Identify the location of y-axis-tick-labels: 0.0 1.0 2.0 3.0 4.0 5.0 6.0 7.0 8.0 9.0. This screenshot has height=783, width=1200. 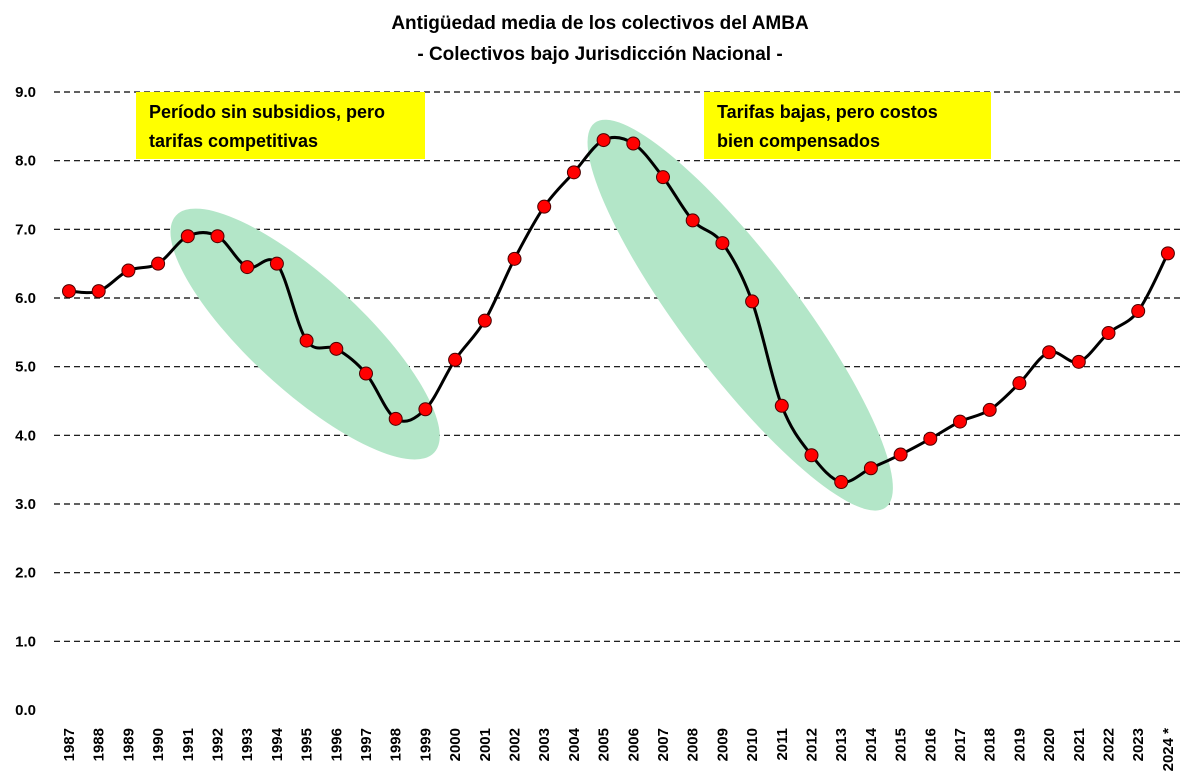
(25, 401).